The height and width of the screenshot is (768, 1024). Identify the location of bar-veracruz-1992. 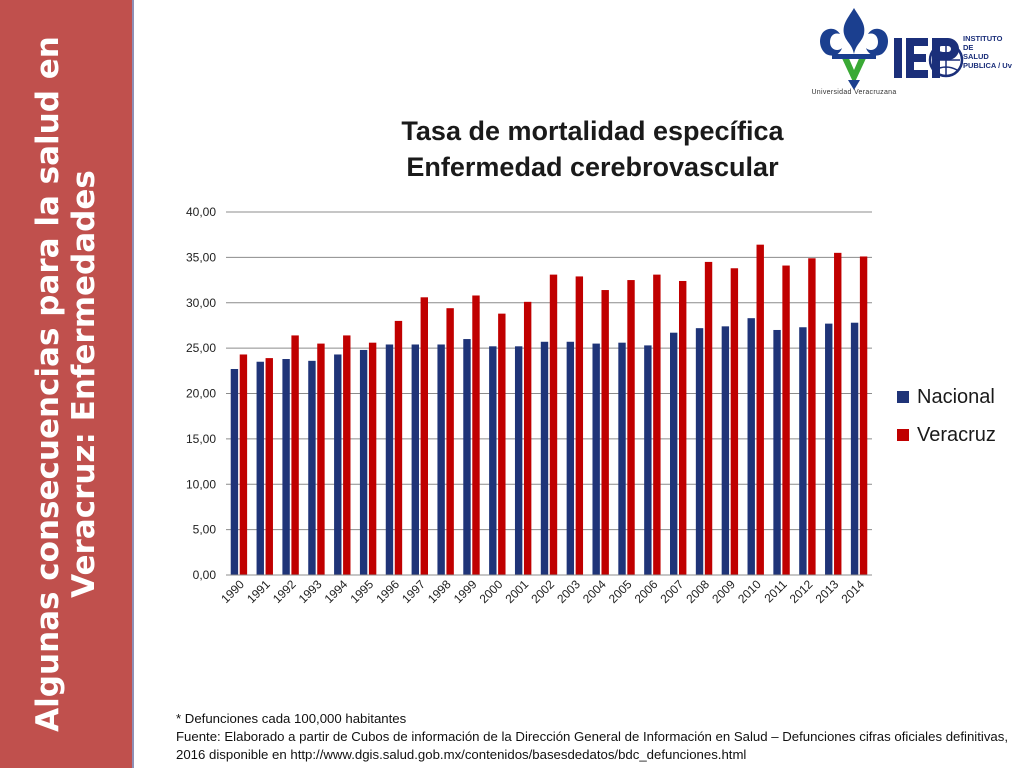
(295, 455).